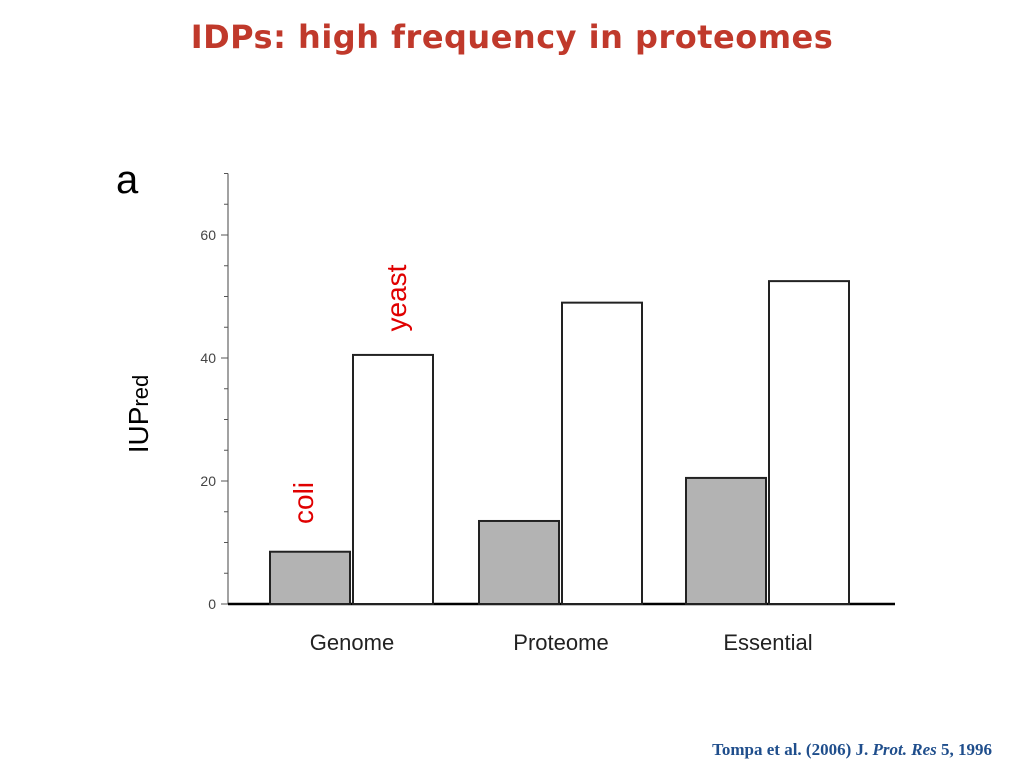 This screenshot has width=1024, height=768. What do you see at coordinates (212, 604) in the screenshot?
I see `y-tick-label: 0` at bounding box center [212, 604].